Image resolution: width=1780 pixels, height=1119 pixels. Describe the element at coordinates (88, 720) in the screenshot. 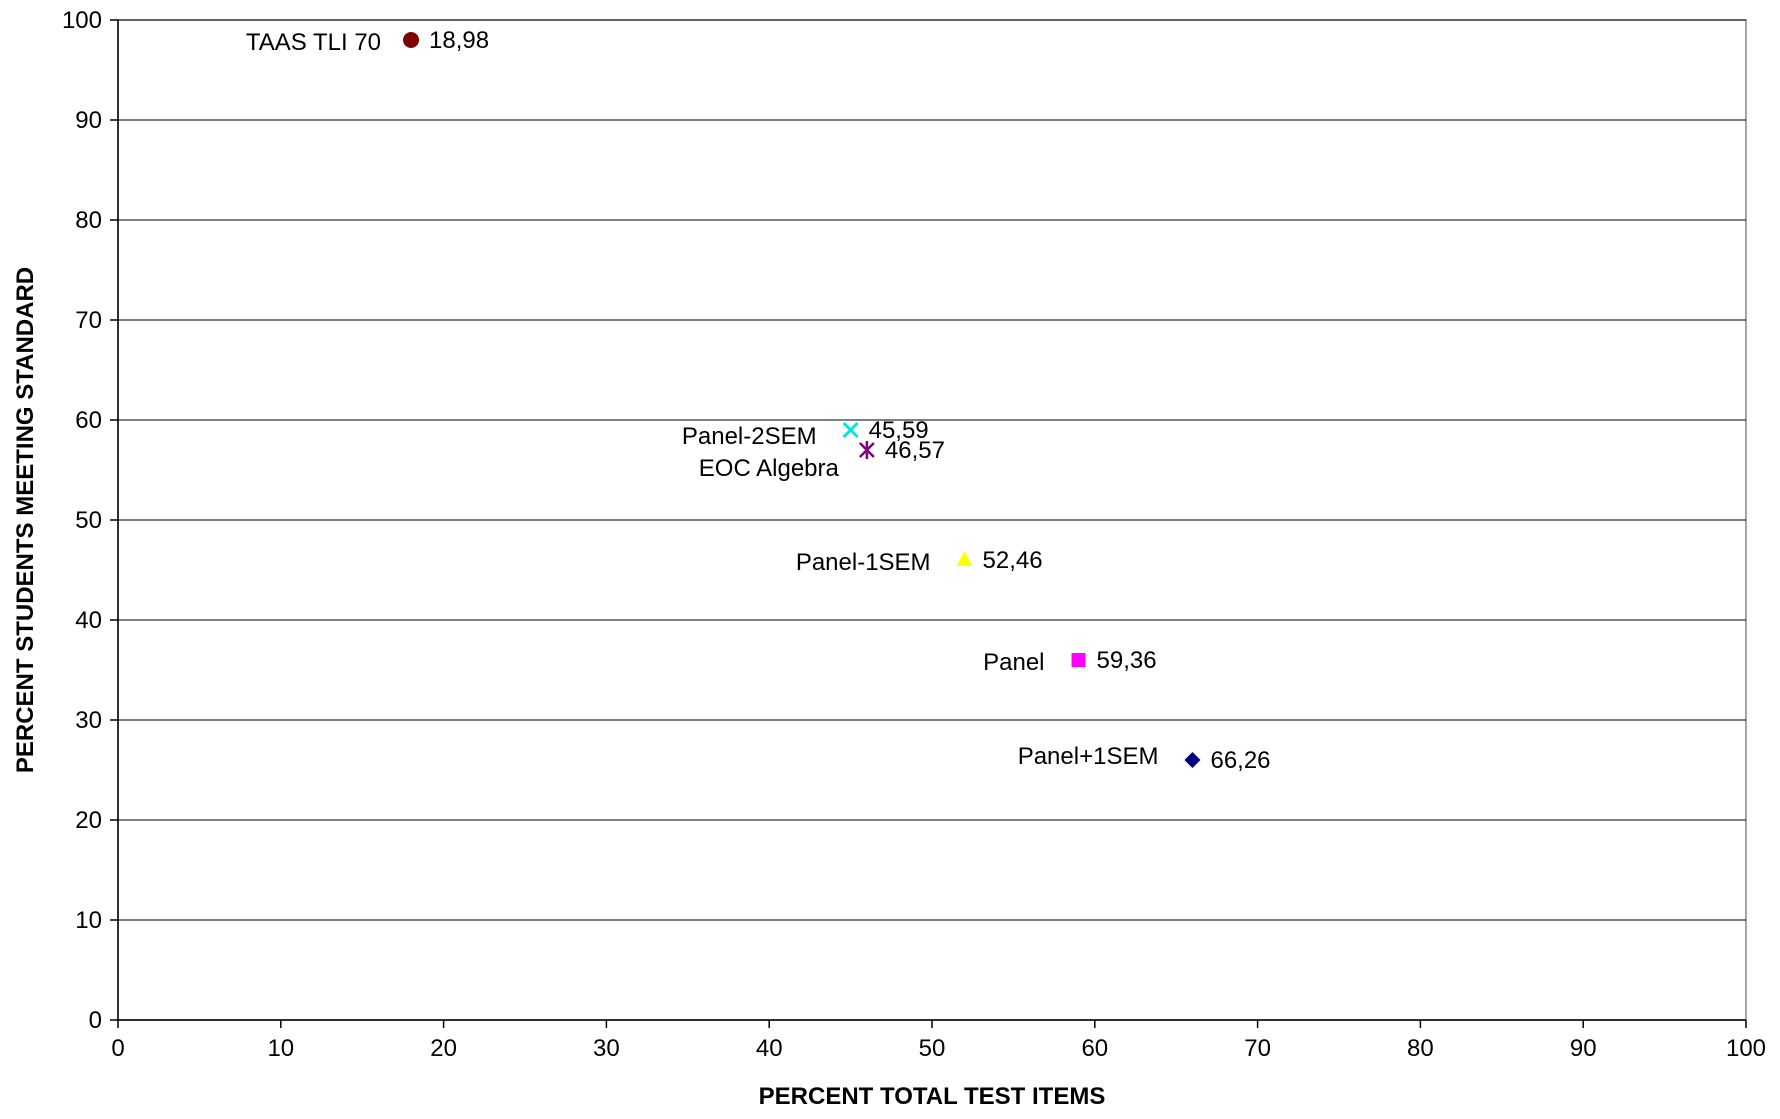

I see `y-tick-label-30: 30` at that location.